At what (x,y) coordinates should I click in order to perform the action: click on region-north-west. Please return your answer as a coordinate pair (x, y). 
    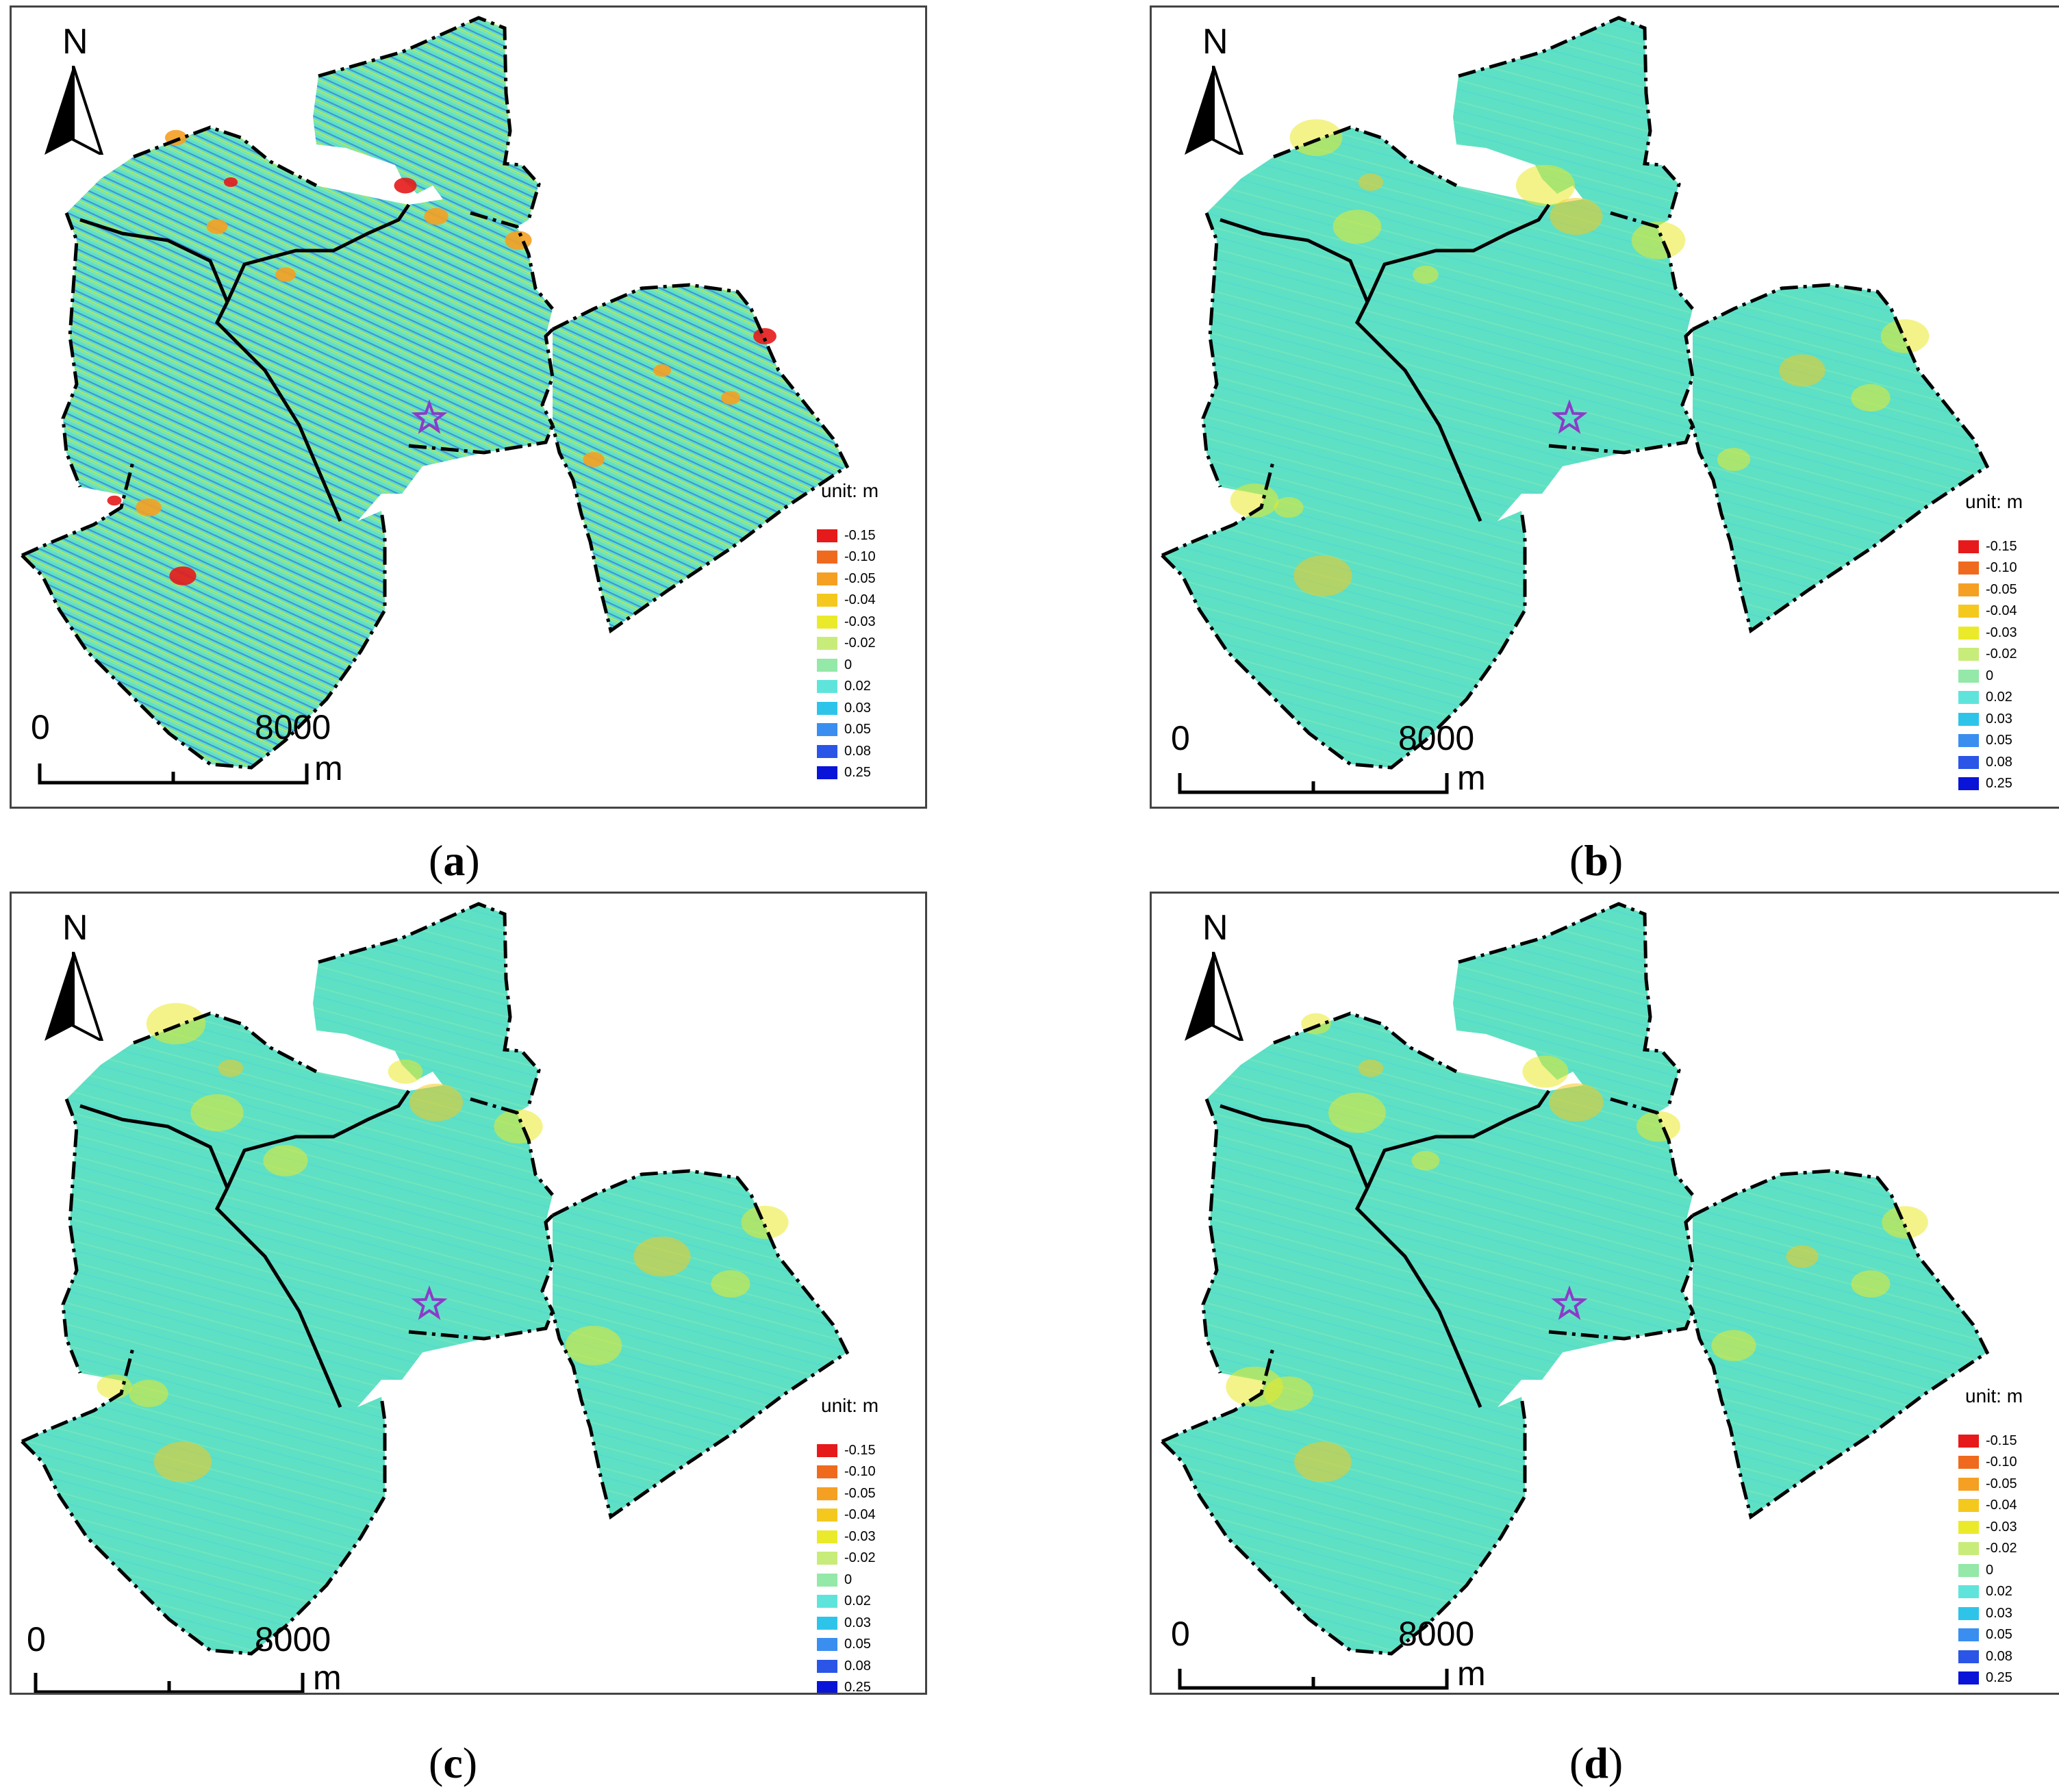
    Looking at the image, I should click on (1378, 214).